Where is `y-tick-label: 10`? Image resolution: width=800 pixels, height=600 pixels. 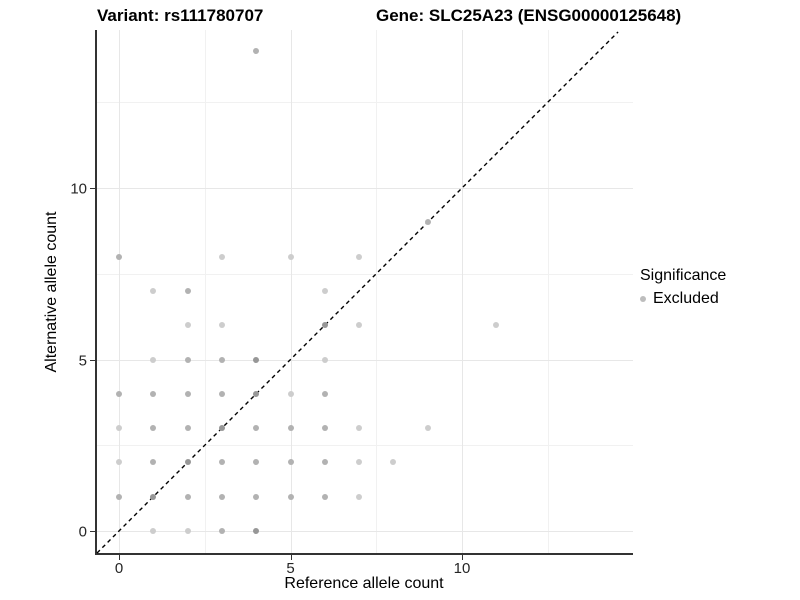
y-tick-label: 10 is located at coordinates (78, 189).